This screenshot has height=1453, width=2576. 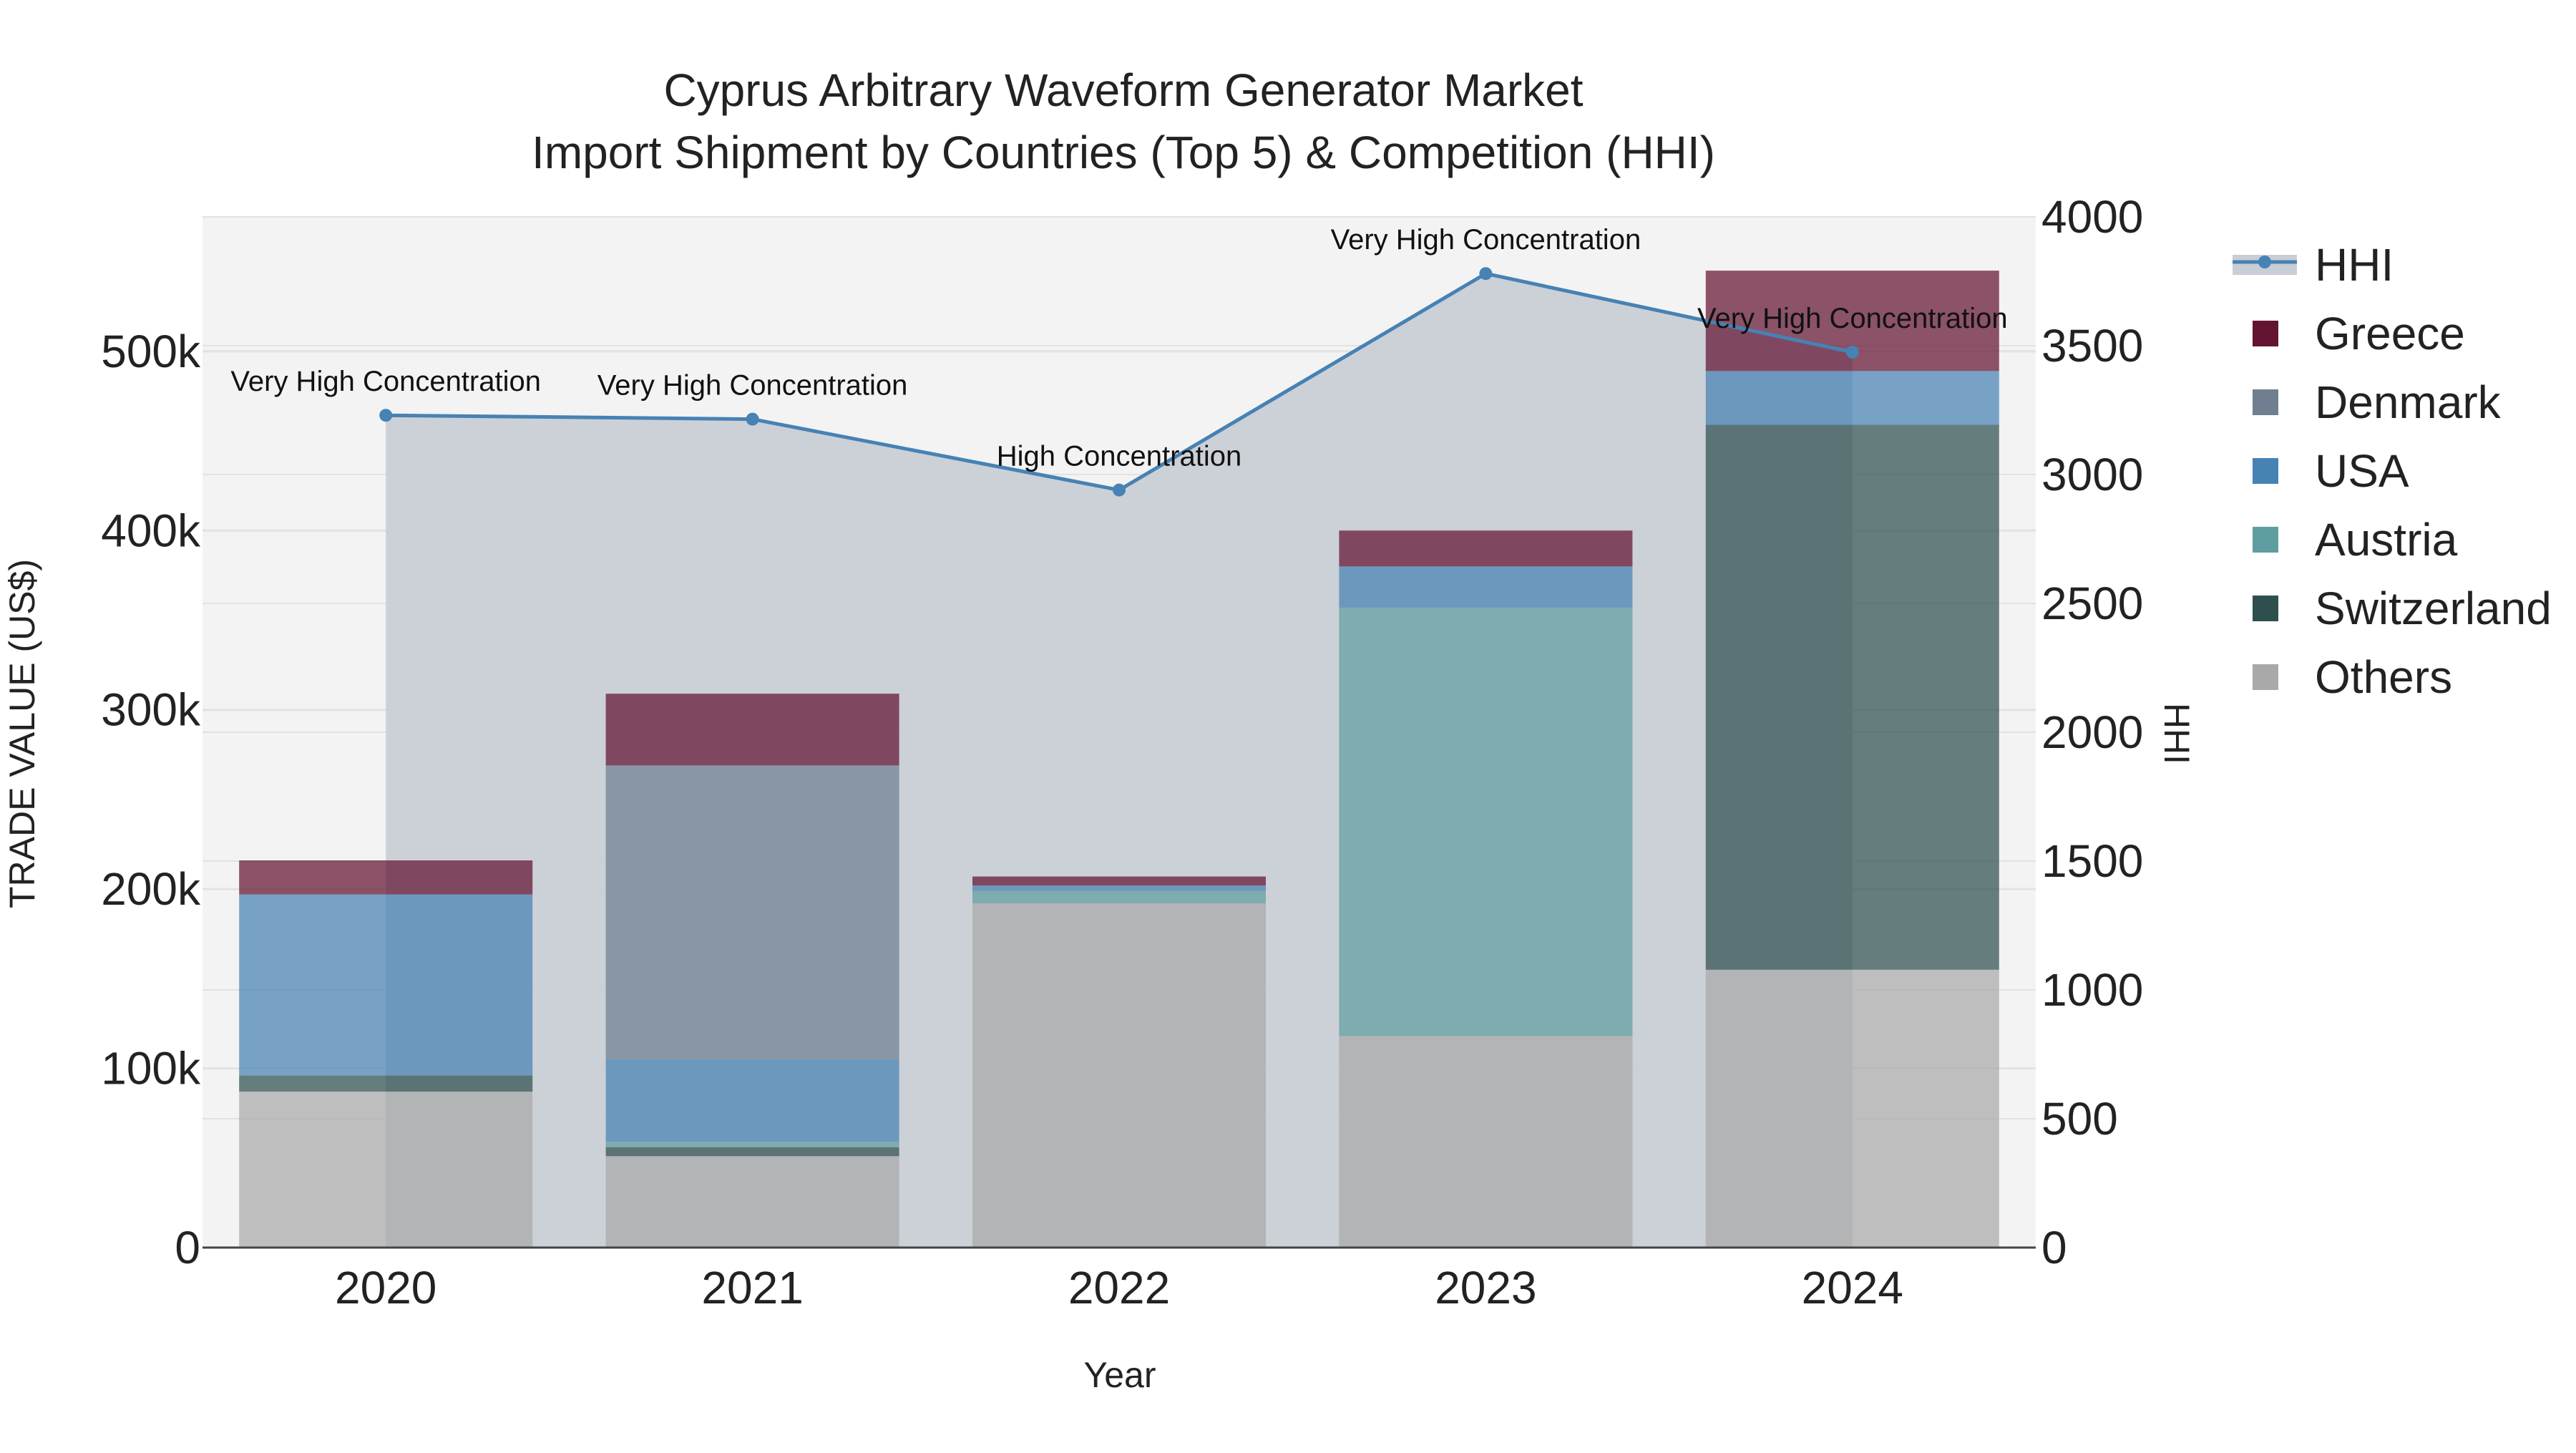 I want to click on legend-label-greece: Greece, so click(x=2390, y=333).